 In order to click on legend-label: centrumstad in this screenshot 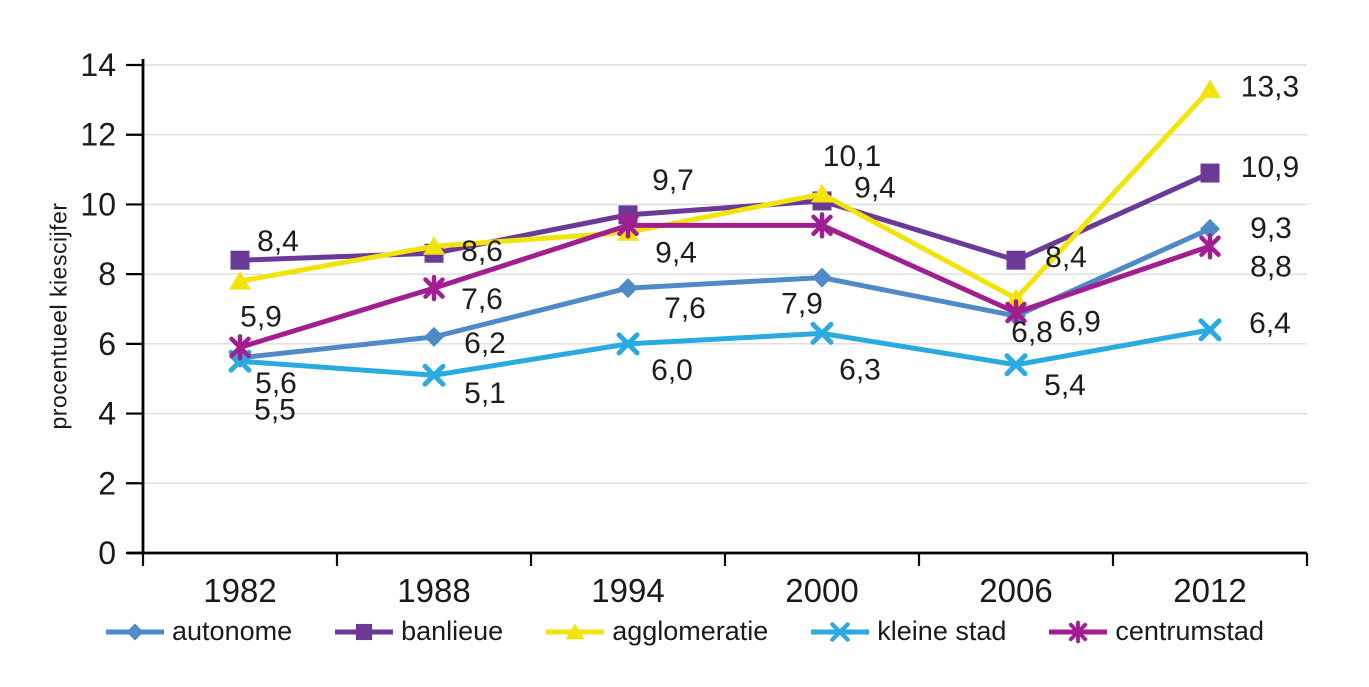, I will do `click(1189, 631)`.